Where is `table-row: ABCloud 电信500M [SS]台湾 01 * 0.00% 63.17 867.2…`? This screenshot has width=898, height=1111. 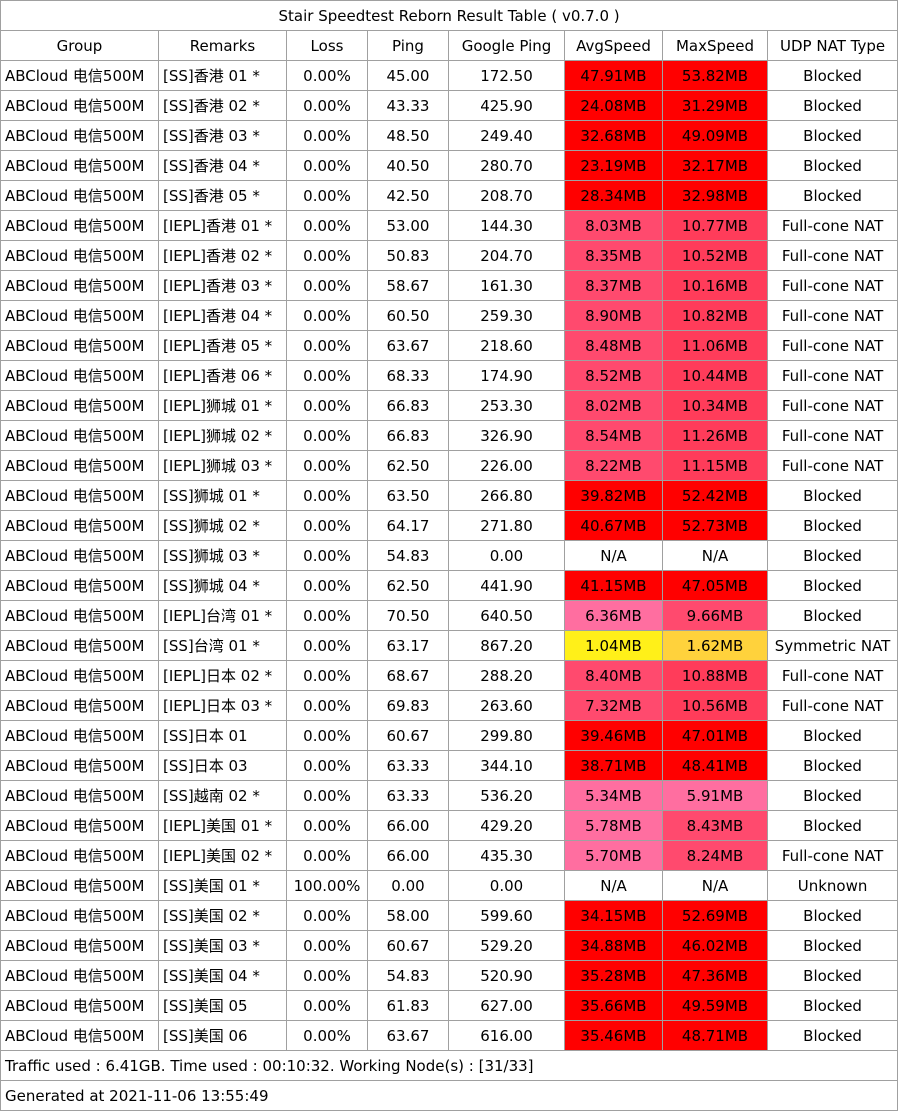
table-row: ABCloud 电信500M [SS]台湾 01 * 0.00% 63.17 867.2… is located at coordinates (449, 645).